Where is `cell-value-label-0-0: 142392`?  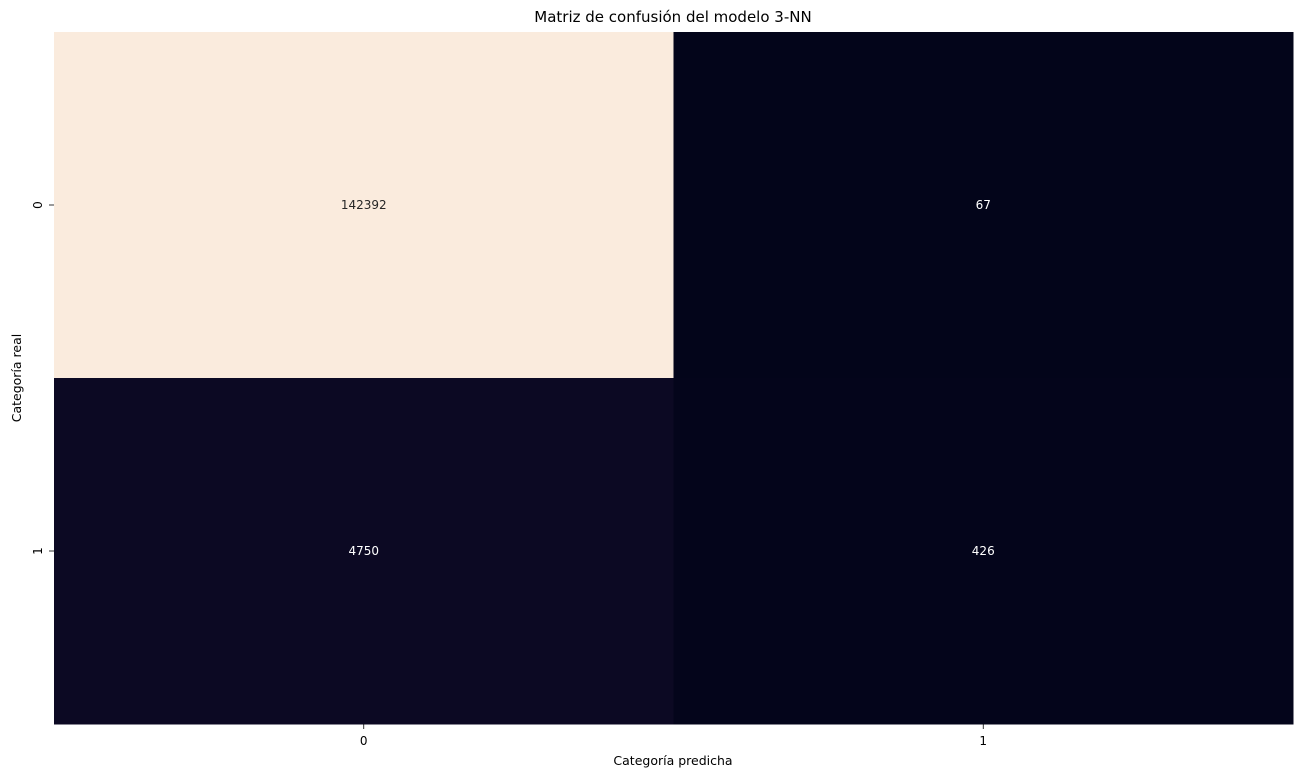 cell-value-label-0-0: 142392 is located at coordinates (364, 205).